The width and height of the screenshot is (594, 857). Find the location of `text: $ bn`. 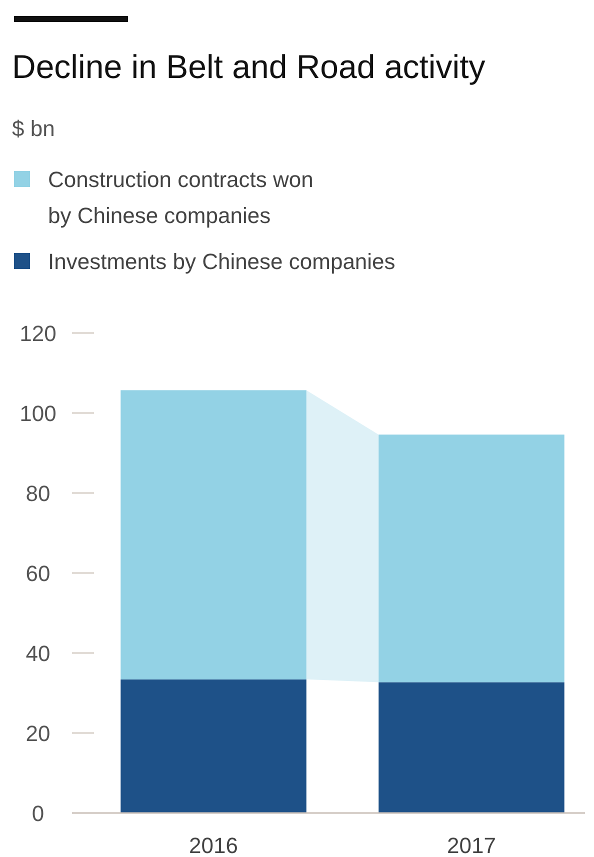

text: $ bn is located at coordinates (33, 128).